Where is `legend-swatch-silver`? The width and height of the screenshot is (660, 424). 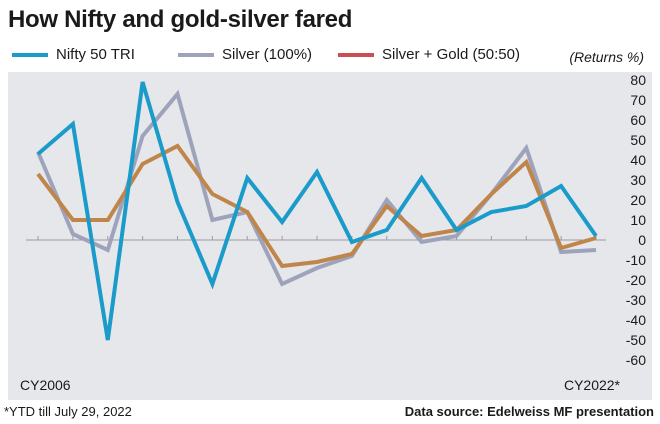
legend-swatch-silver is located at coordinates (196, 54).